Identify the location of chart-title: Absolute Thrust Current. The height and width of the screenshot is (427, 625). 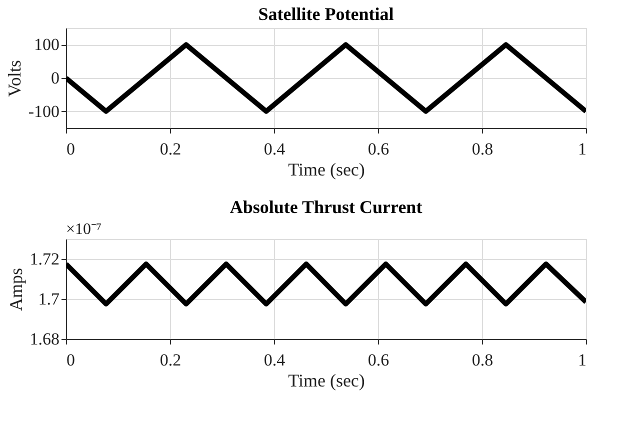
(326, 207).